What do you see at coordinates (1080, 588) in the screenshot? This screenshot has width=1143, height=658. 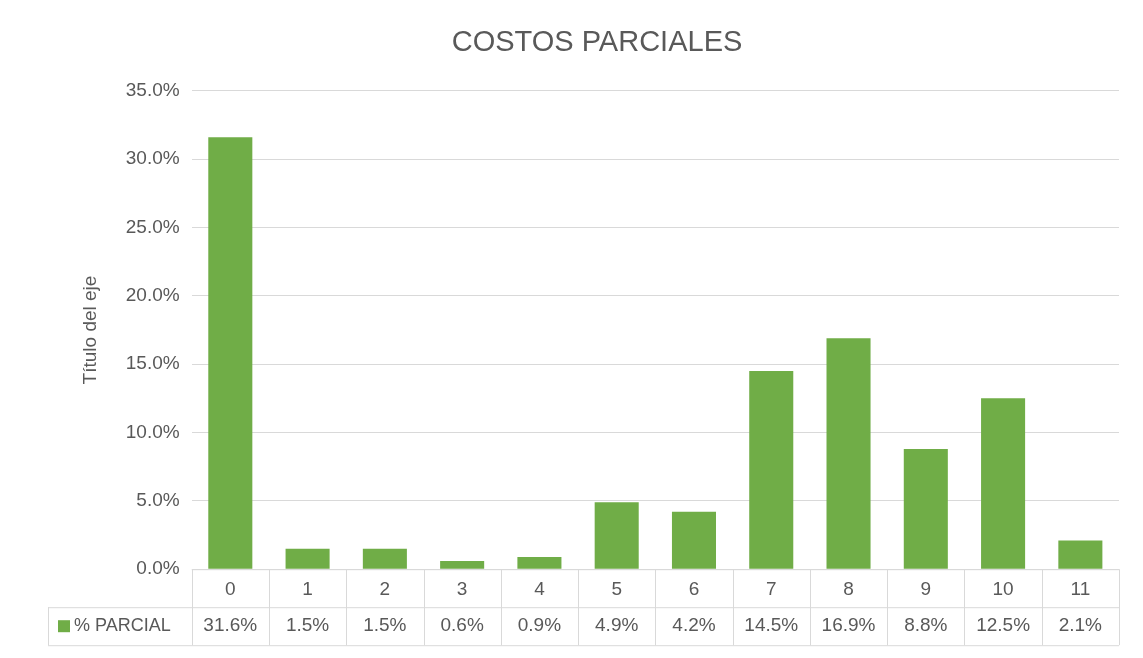 I see `x-tick-label: 11` at bounding box center [1080, 588].